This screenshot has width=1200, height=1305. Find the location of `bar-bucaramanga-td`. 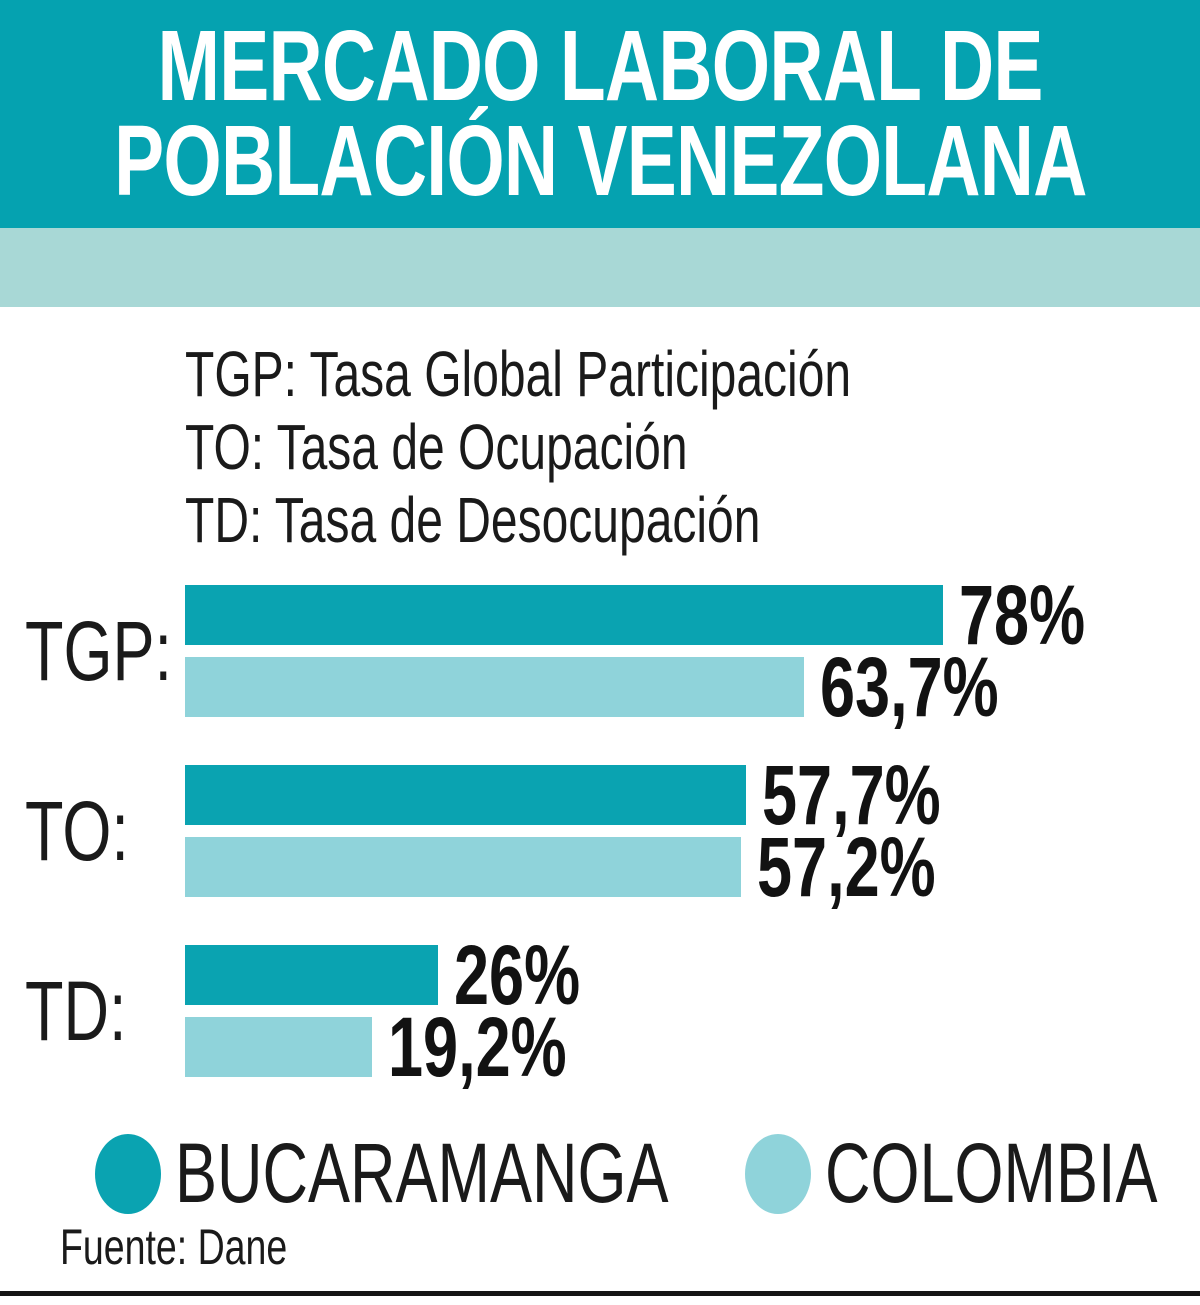

bar-bucaramanga-td is located at coordinates (311, 975).